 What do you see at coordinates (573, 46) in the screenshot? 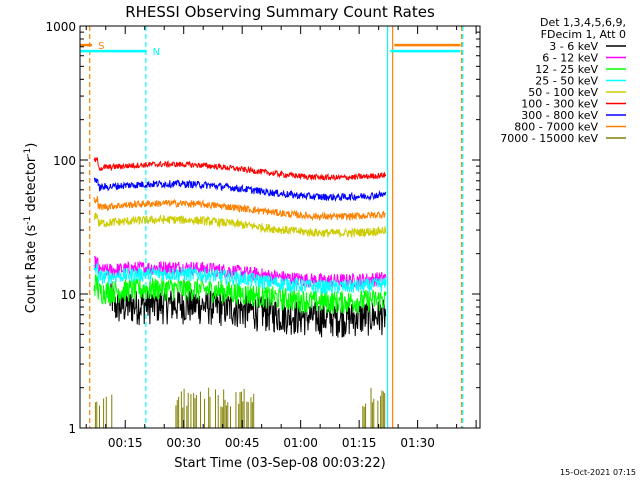
I see `legend-label: 3 - 6 keV` at bounding box center [573, 46].